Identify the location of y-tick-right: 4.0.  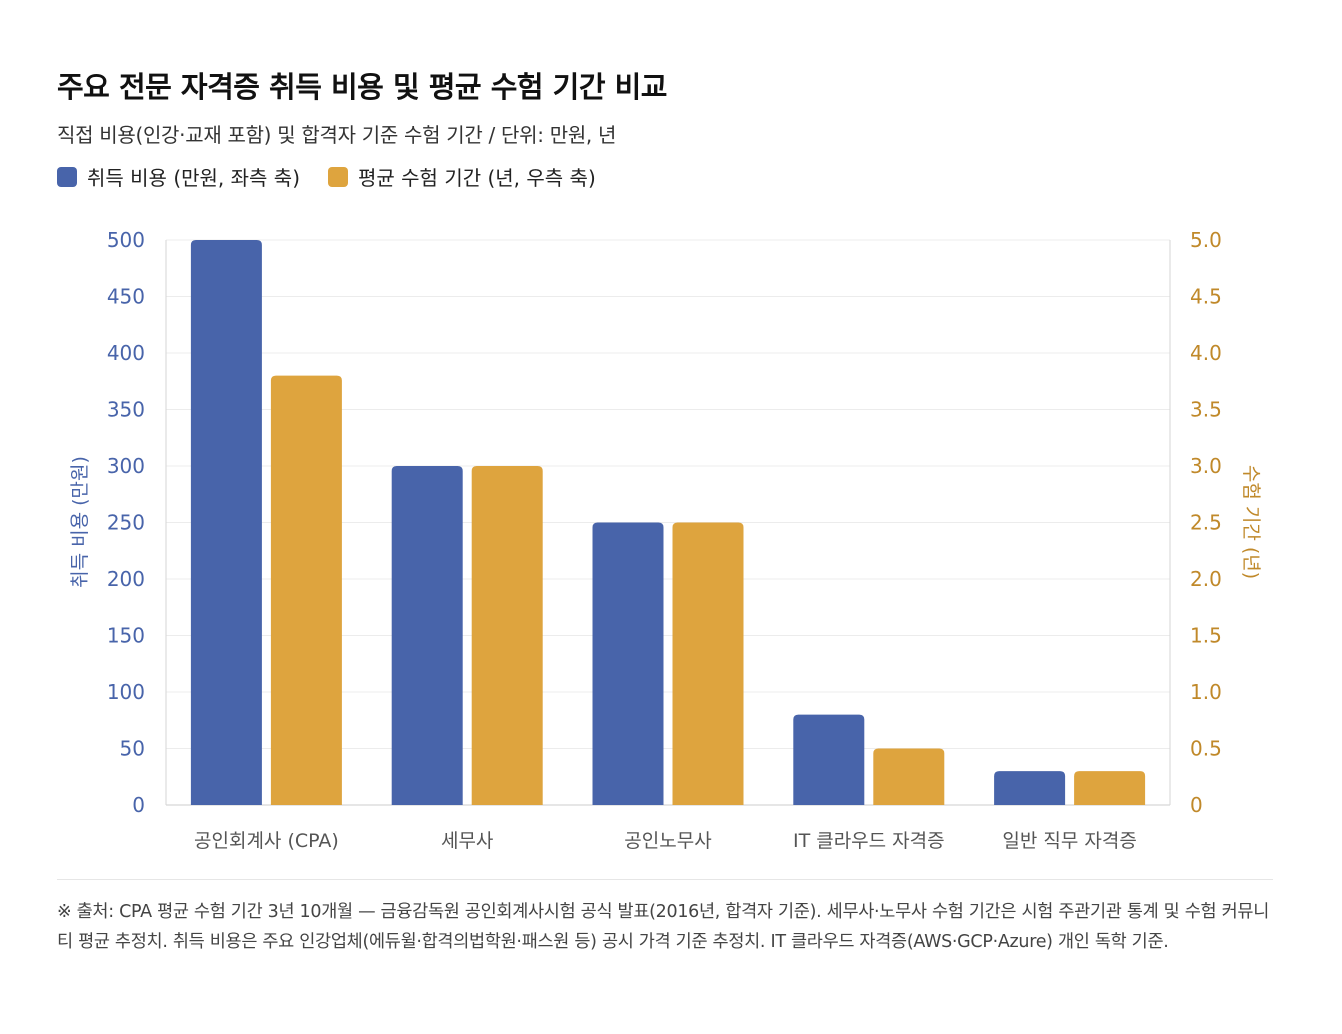
(1206, 353).